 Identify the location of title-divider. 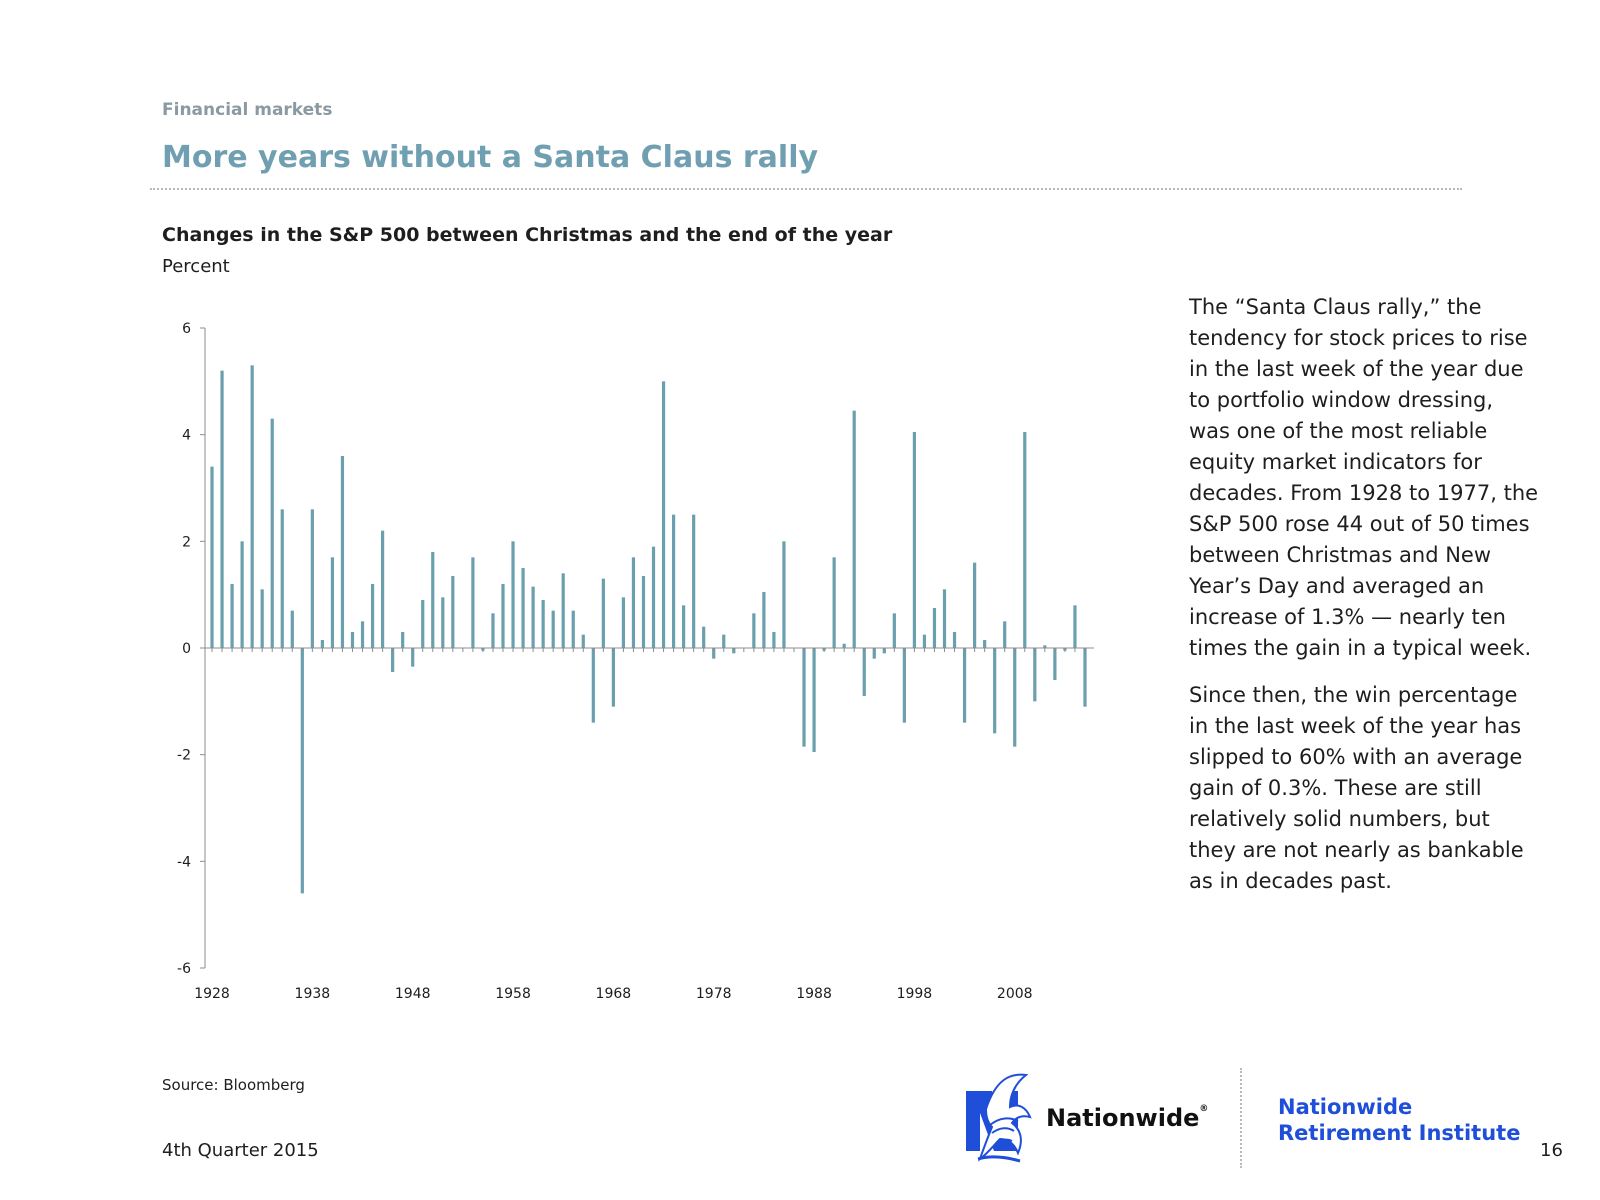
(806, 189).